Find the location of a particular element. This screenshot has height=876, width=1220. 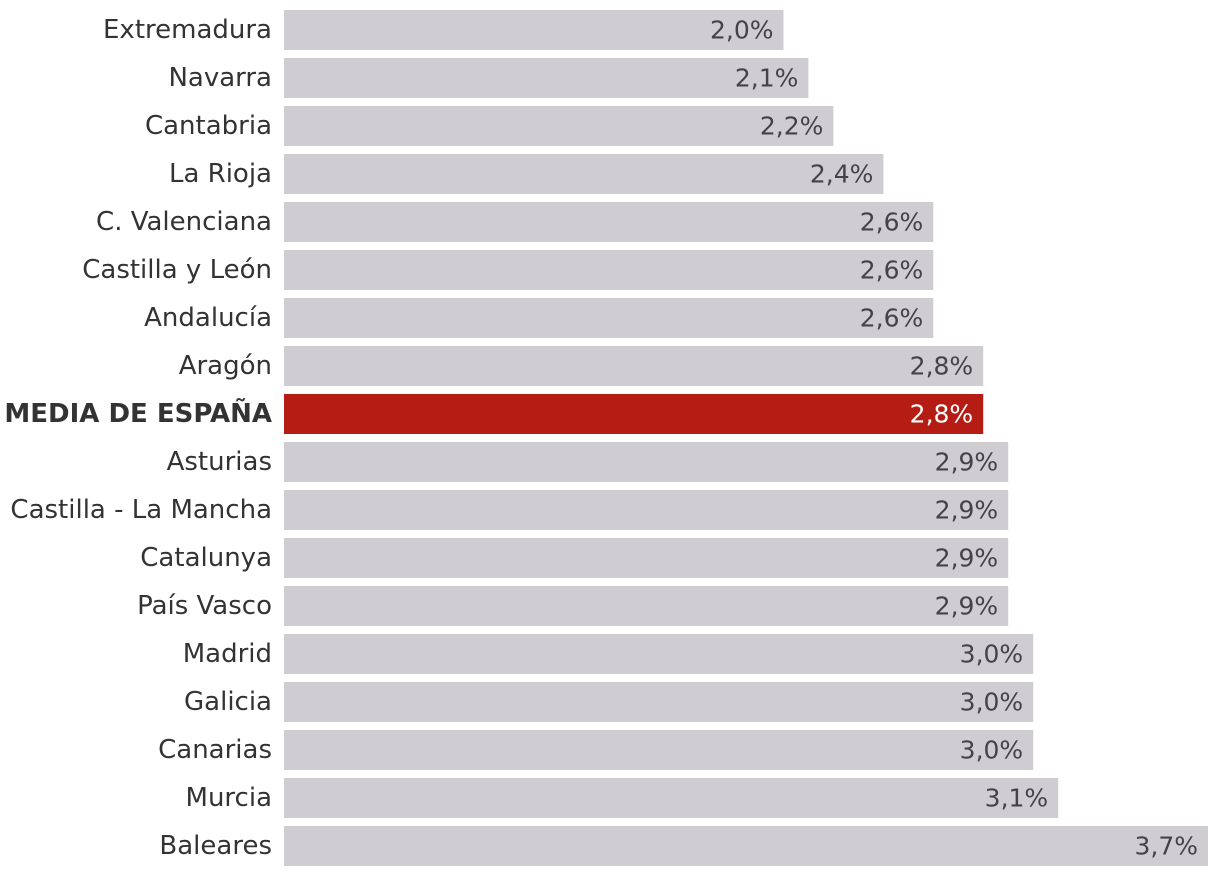

value-label: 2,2% is located at coordinates (792, 126).